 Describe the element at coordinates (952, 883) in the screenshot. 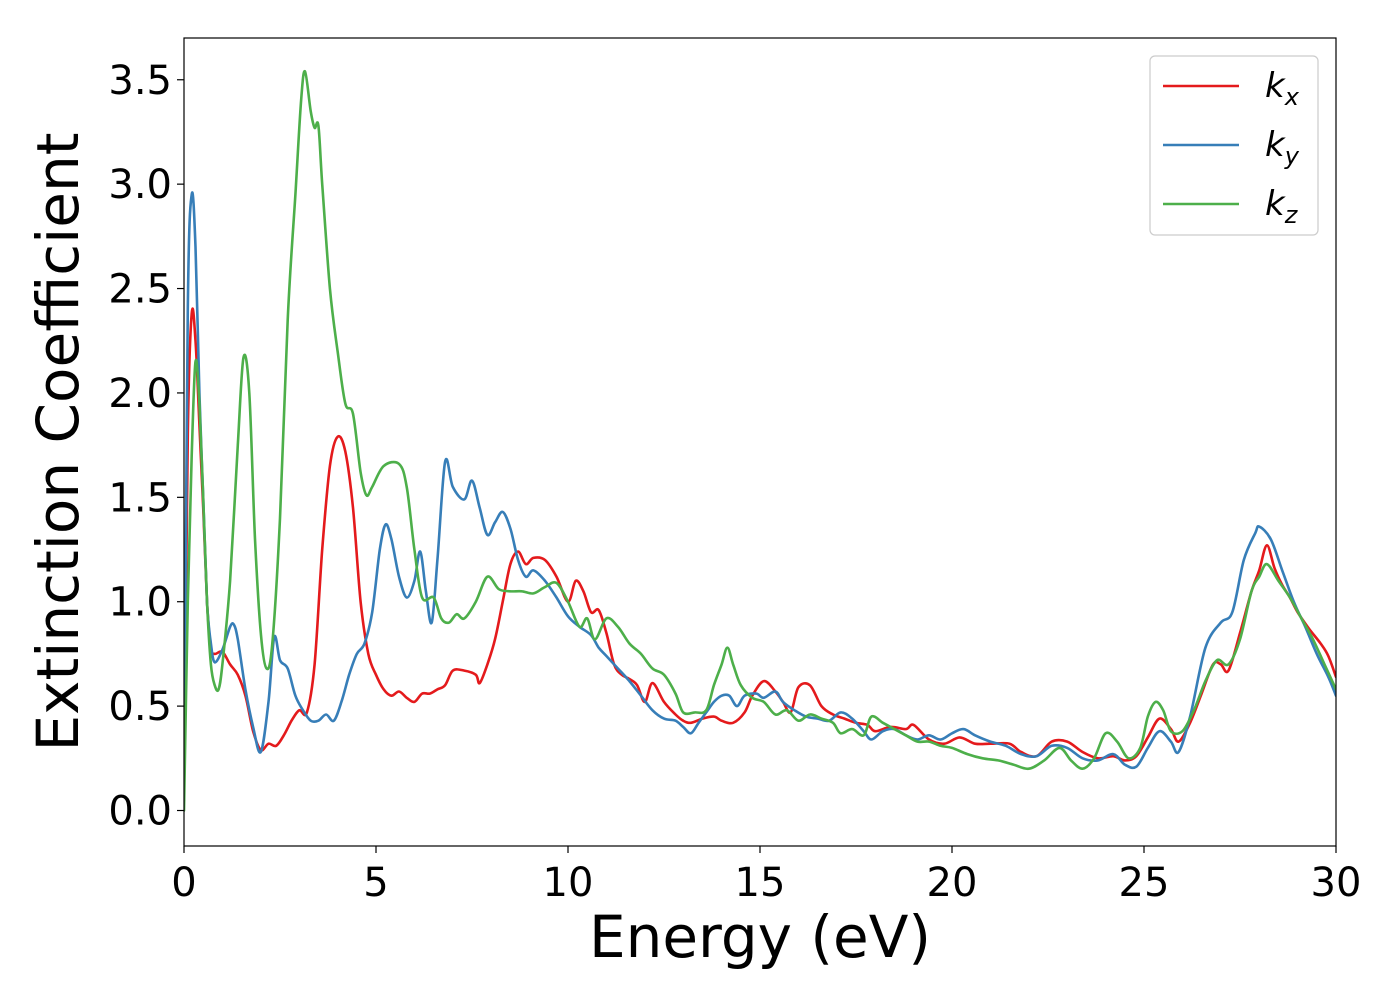

I see `x-tick-label: 20` at that location.